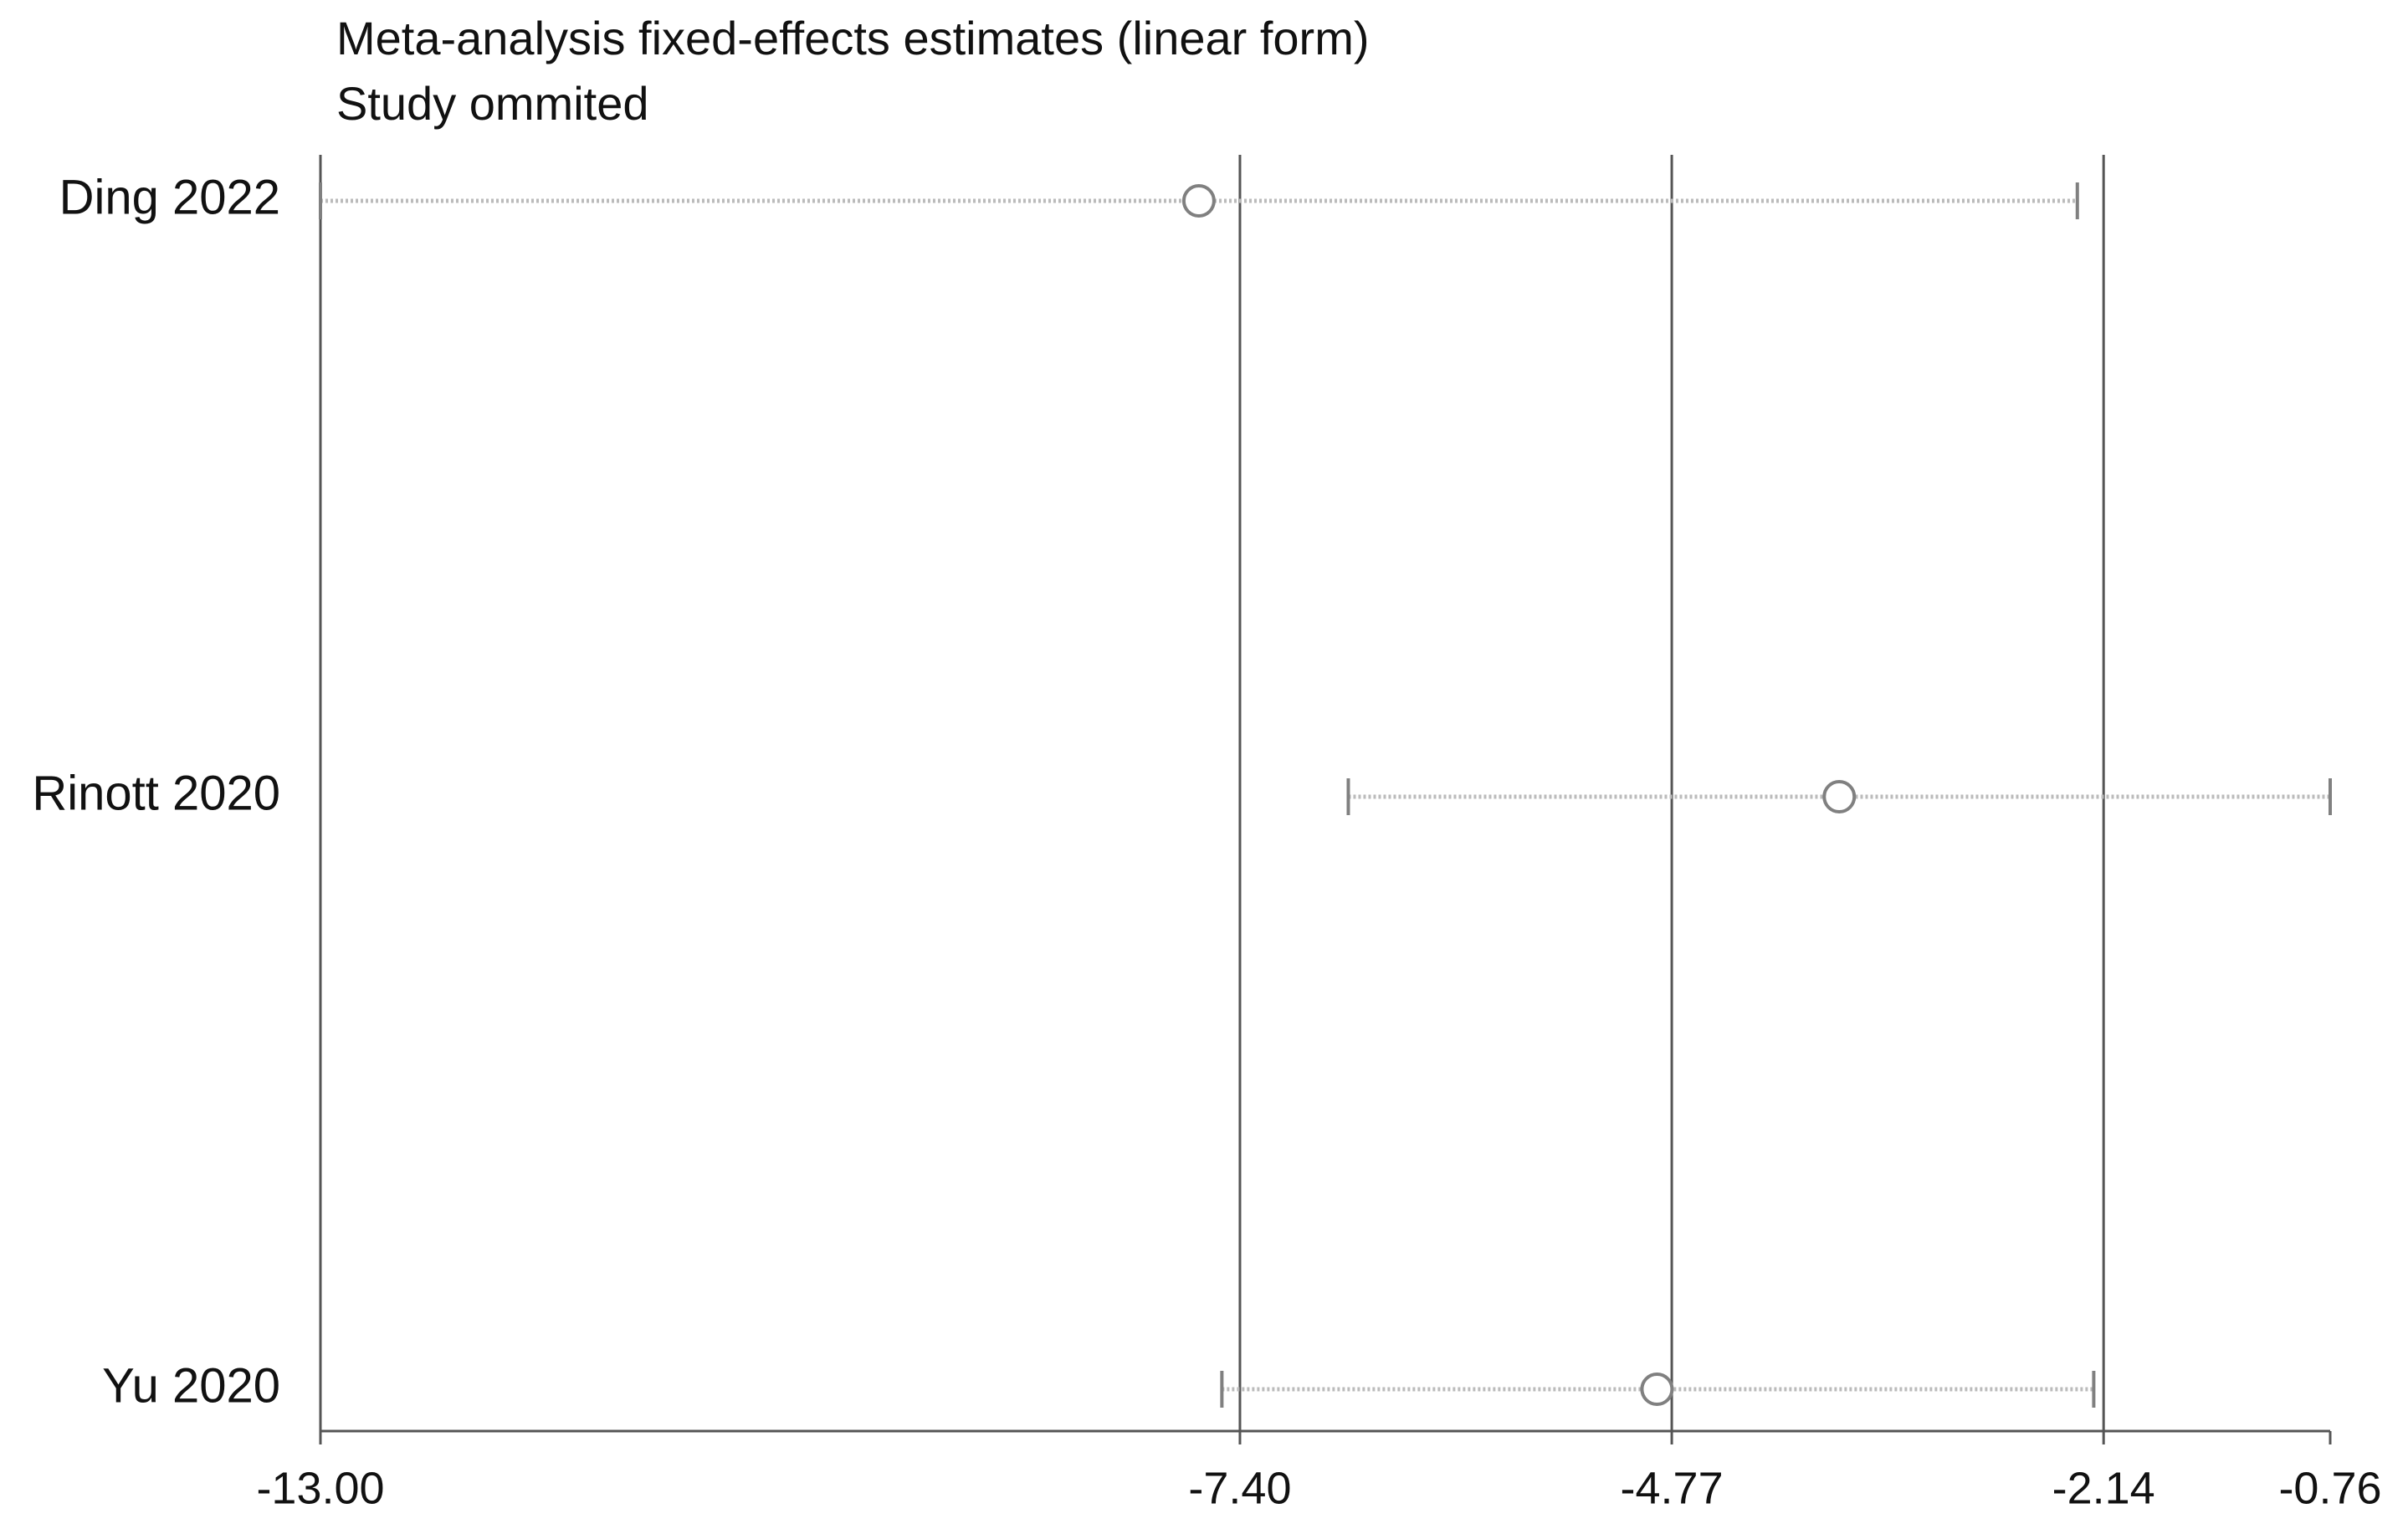  I want to click on x-tick-label: -4.77, so click(1672, 1488).